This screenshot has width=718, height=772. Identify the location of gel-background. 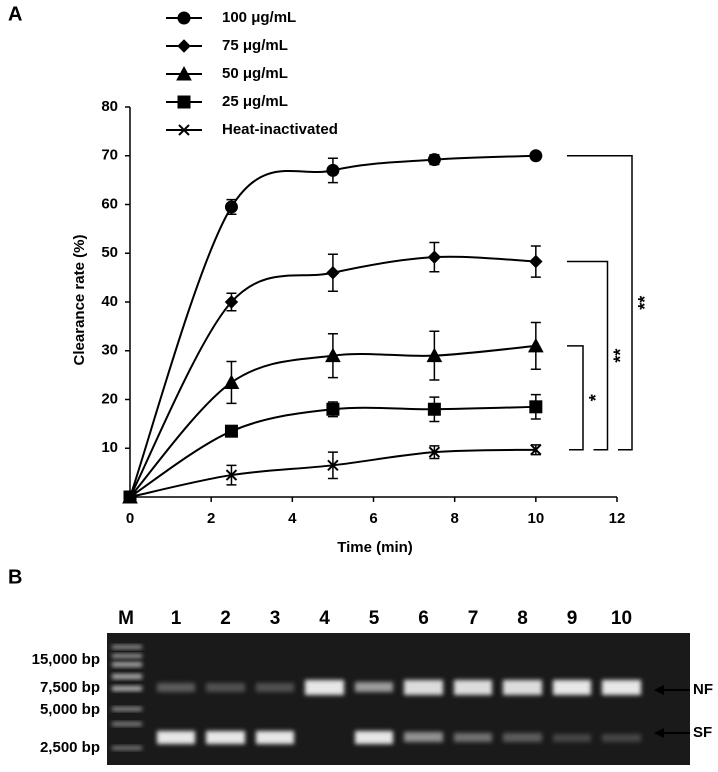
(398, 699).